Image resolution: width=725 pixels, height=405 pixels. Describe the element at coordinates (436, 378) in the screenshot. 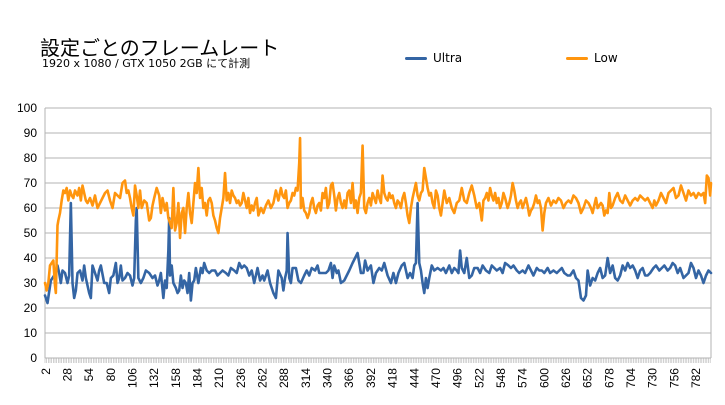

I see `x-tick-label: 470` at that location.